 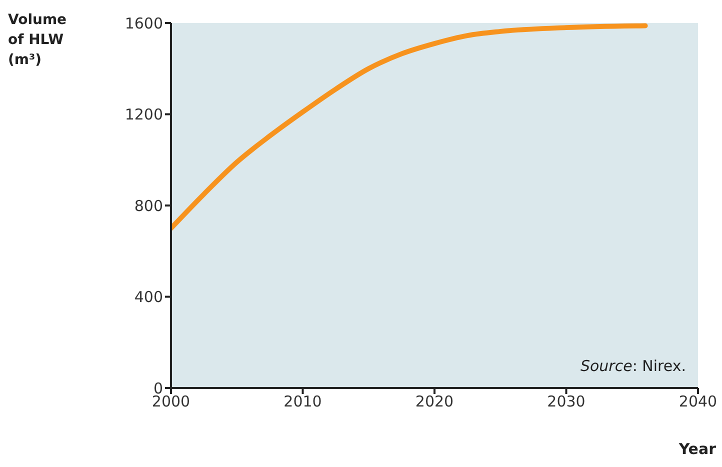 What do you see at coordinates (698, 401) in the screenshot?
I see `x-tick-label: 2040` at bounding box center [698, 401].